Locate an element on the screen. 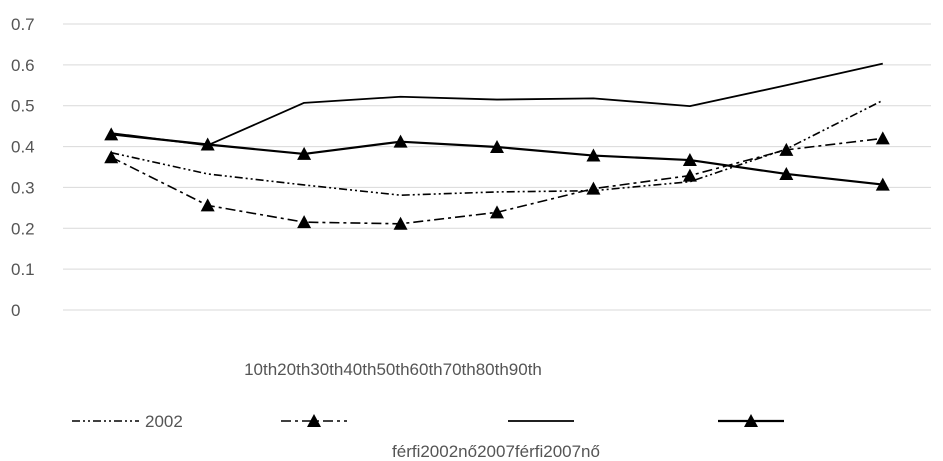 The height and width of the screenshot is (461, 943). y-tick-label: 0.6 is located at coordinates (23, 65).